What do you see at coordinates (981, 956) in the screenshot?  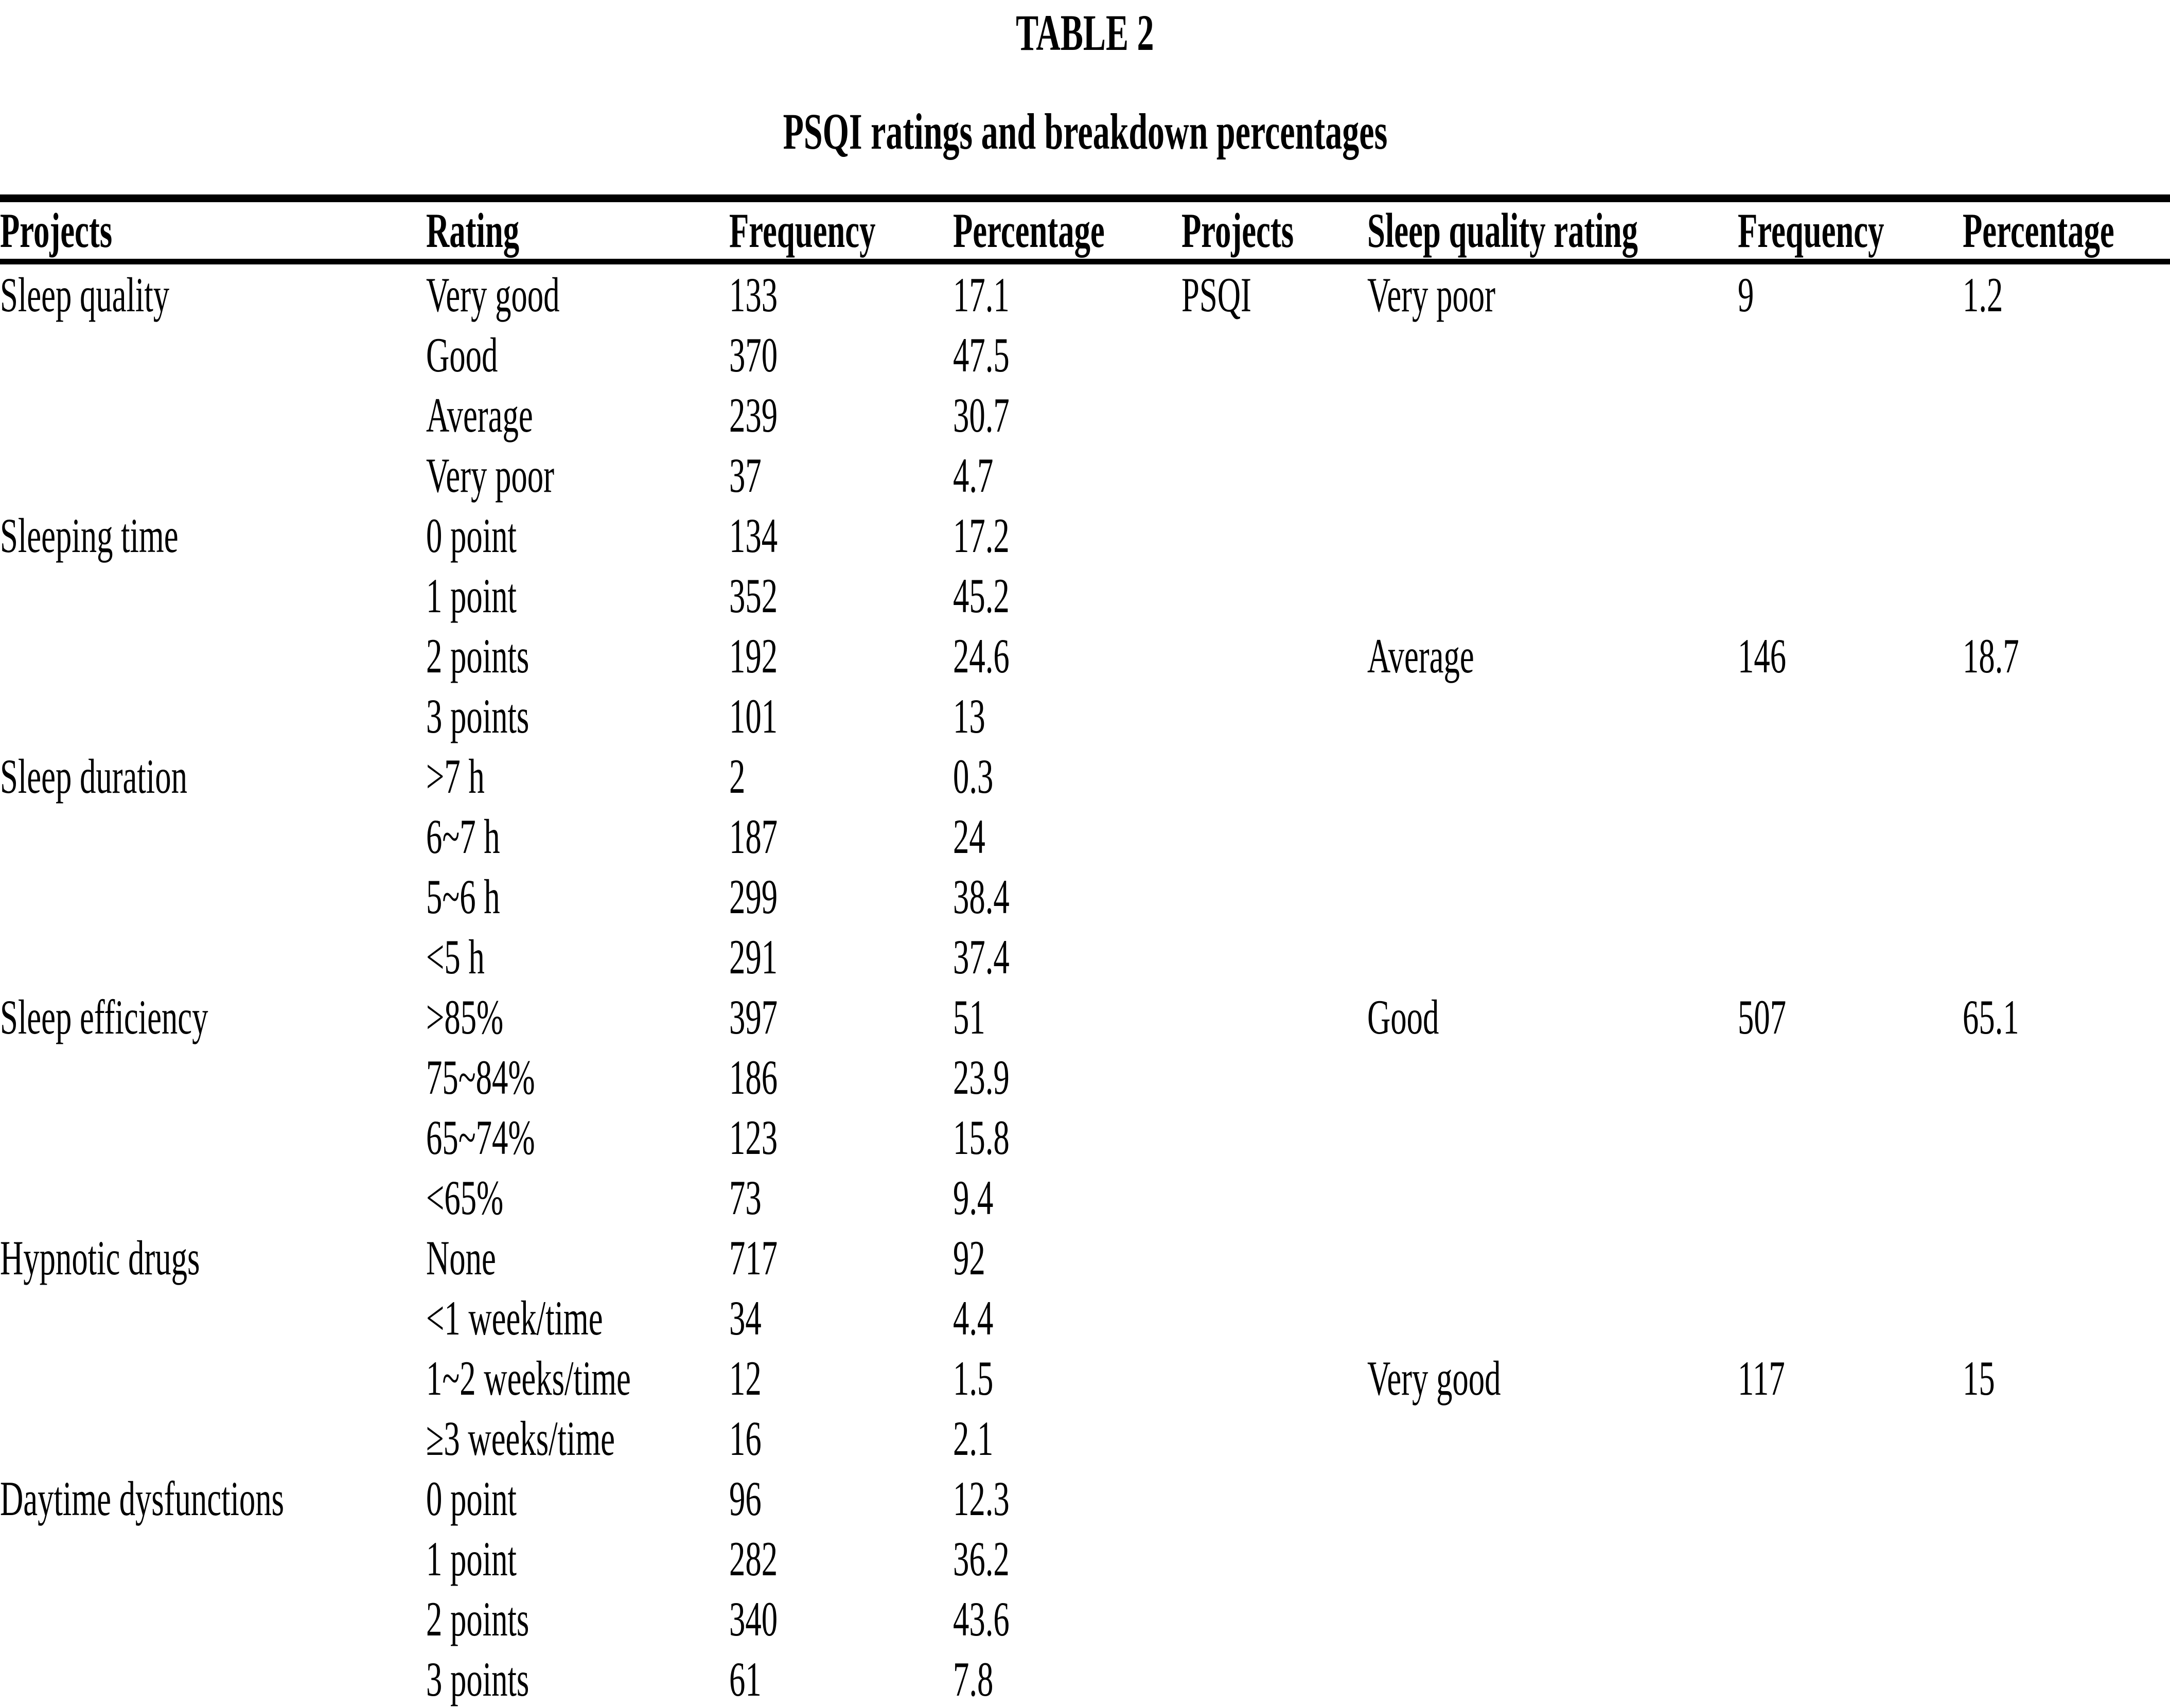 I see `table-cell-text: 37.4` at bounding box center [981, 956].